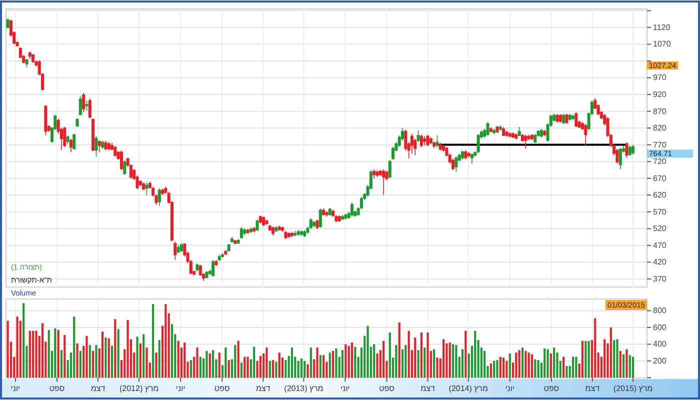  Describe the element at coordinates (552, 389) in the screenshot. I see `x-tick-label: ספט` at that location.